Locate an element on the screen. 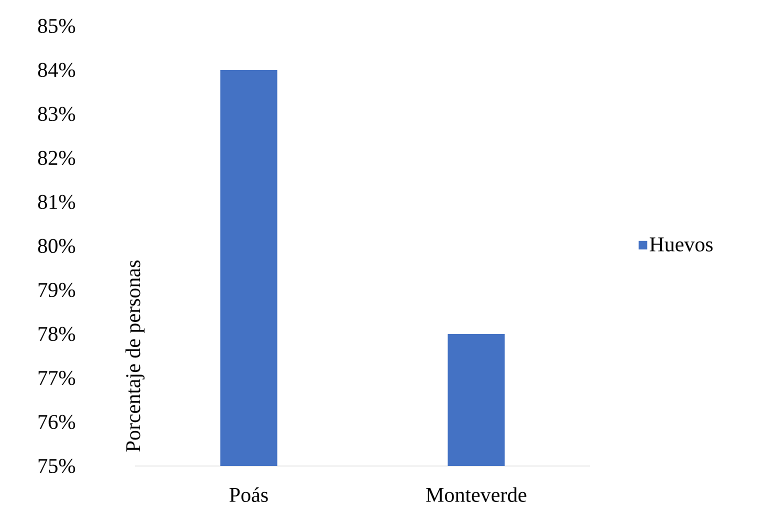  y-tick-label: 77% is located at coordinates (57, 378).